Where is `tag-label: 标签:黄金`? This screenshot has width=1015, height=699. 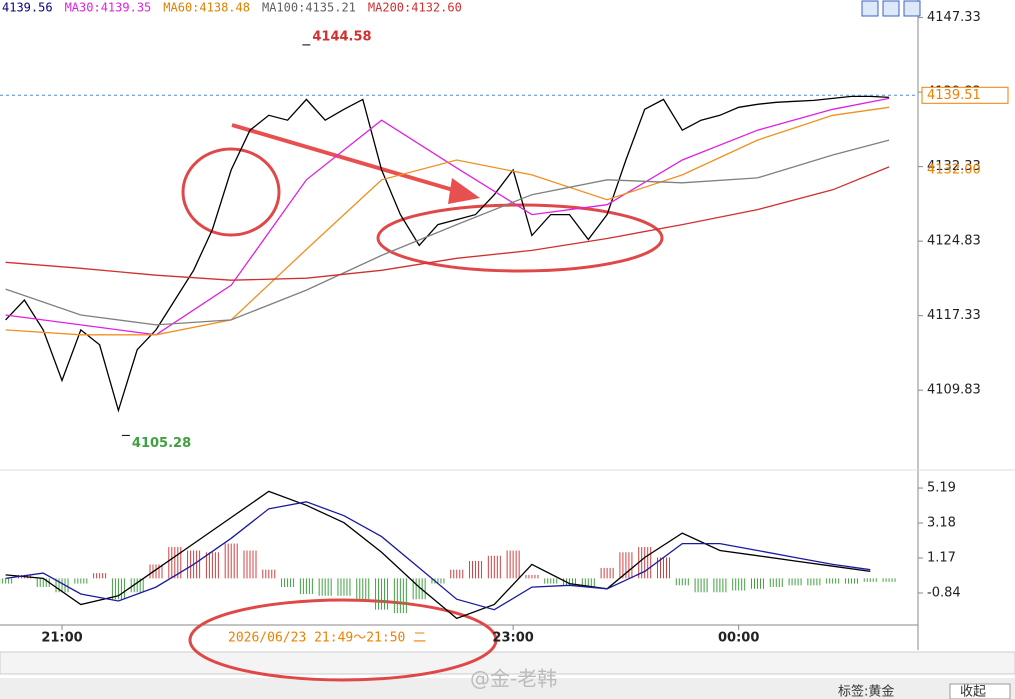 tag-label: 标签:黄金 is located at coordinates (866, 691).